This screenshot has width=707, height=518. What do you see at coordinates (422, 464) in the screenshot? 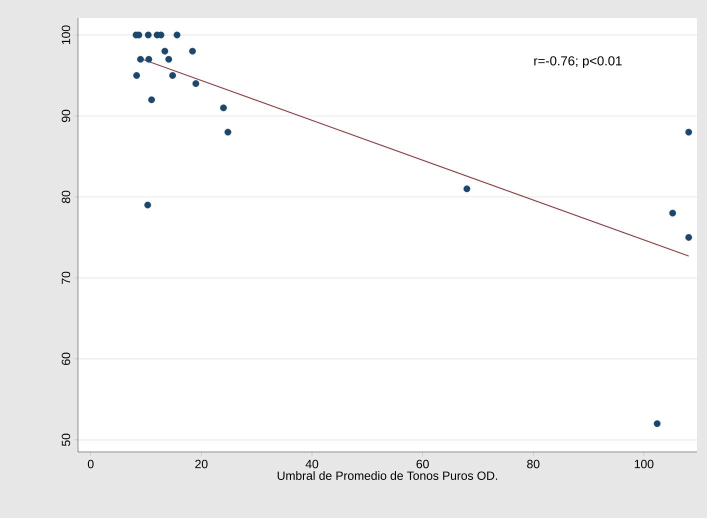
I see `x-tick-label: 60` at bounding box center [422, 464].